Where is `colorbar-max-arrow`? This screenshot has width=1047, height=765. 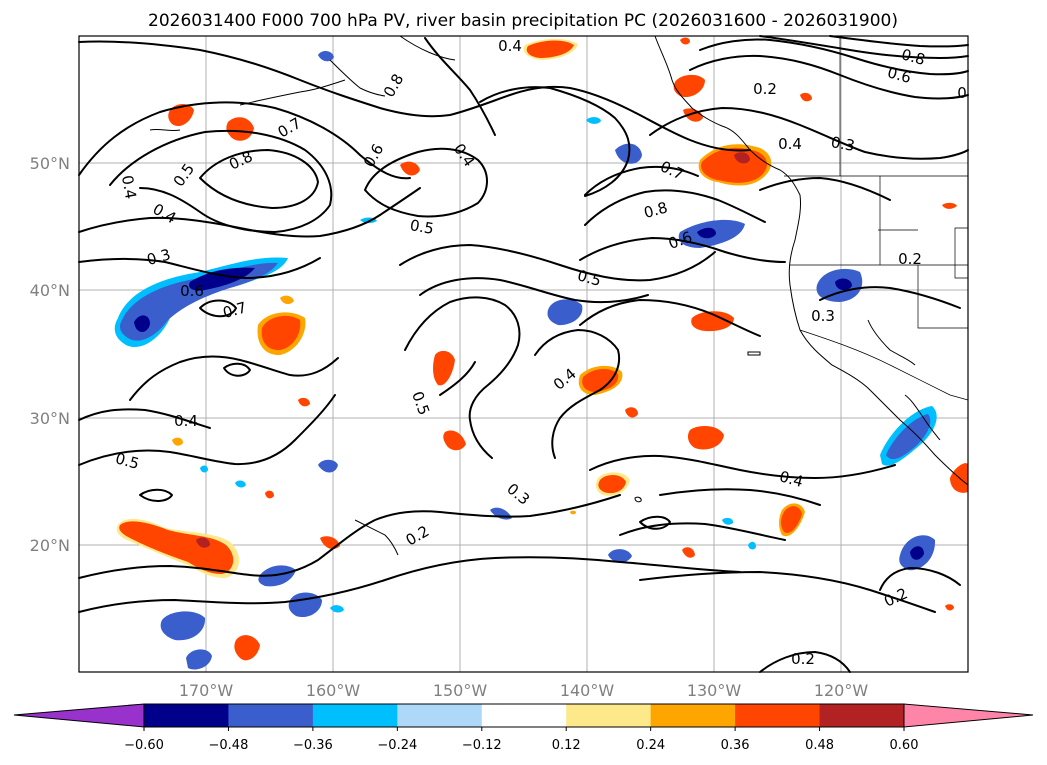 colorbar-max-arrow is located at coordinates (968, 715).